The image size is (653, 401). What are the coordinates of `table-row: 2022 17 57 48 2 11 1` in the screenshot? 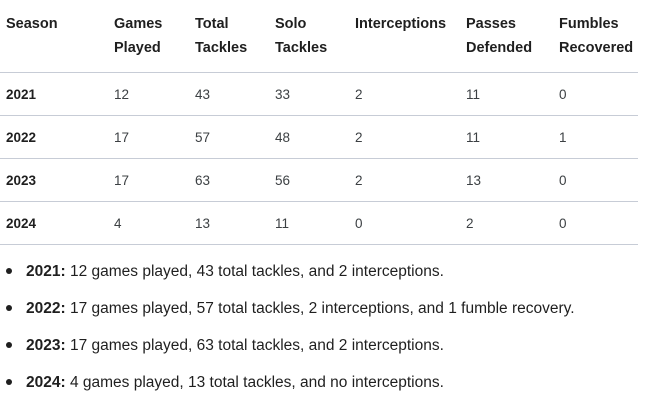 It's located at (319, 137).